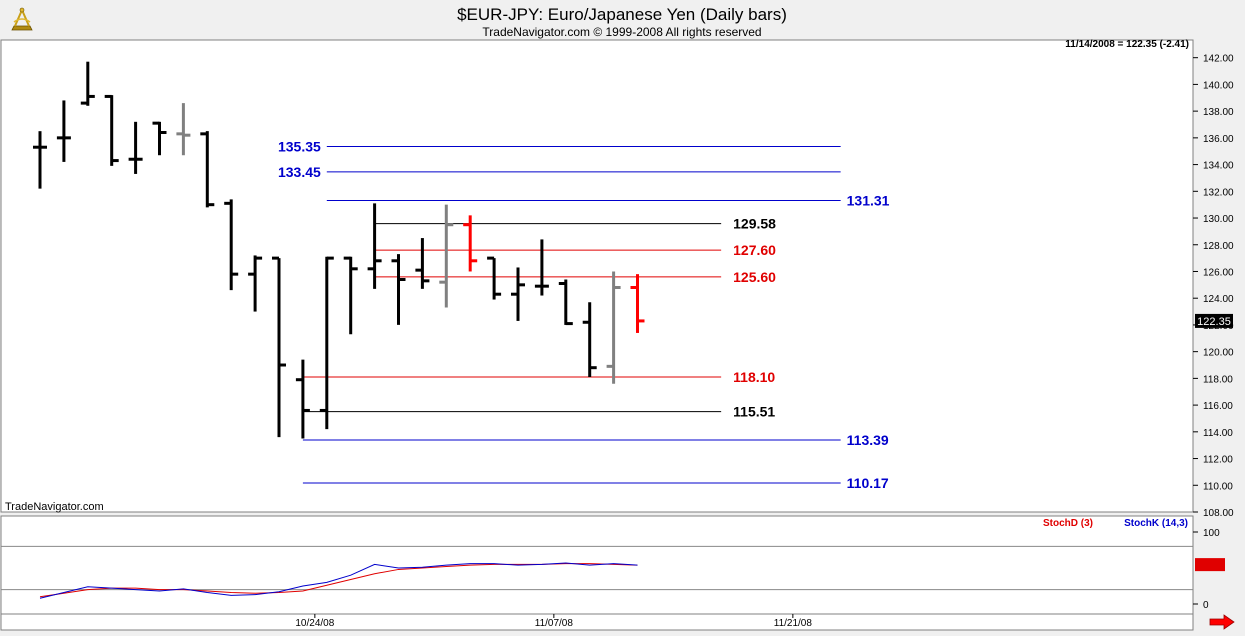 The image size is (1245, 636). What do you see at coordinates (22, 20) in the screenshot?
I see `sextant-logo-icon` at bounding box center [22, 20].